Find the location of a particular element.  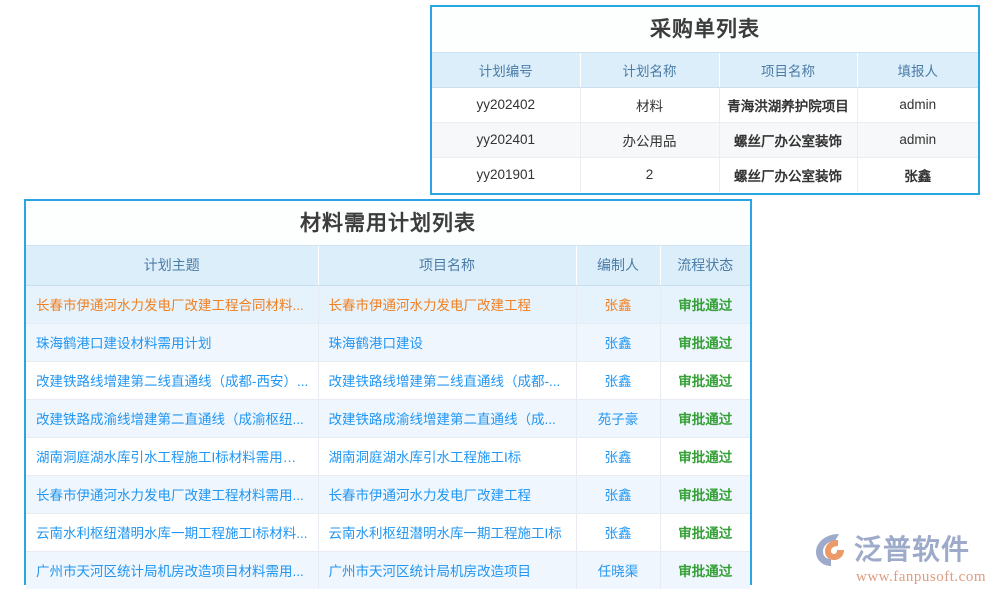

cell-author: 任晓渠 is located at coordinates (618, 570).